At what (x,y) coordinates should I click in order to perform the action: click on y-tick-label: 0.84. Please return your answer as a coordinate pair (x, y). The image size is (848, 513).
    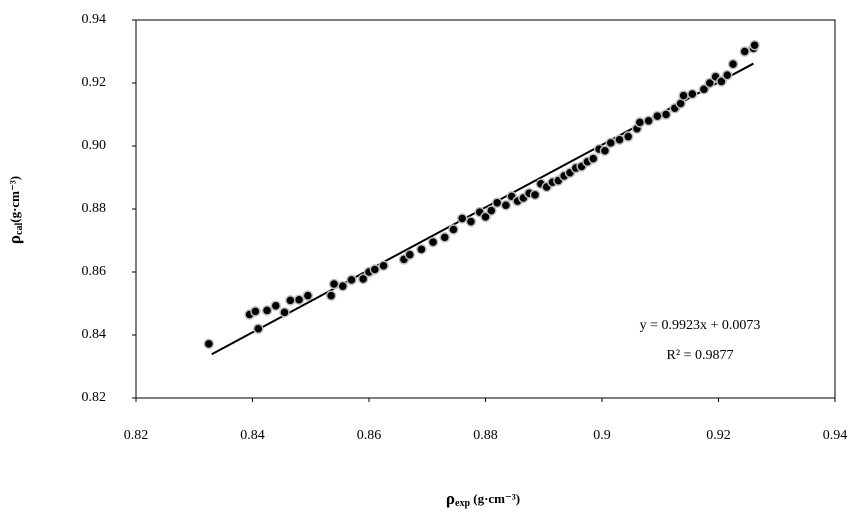
    Looking at the image, I should click on (94, 334).